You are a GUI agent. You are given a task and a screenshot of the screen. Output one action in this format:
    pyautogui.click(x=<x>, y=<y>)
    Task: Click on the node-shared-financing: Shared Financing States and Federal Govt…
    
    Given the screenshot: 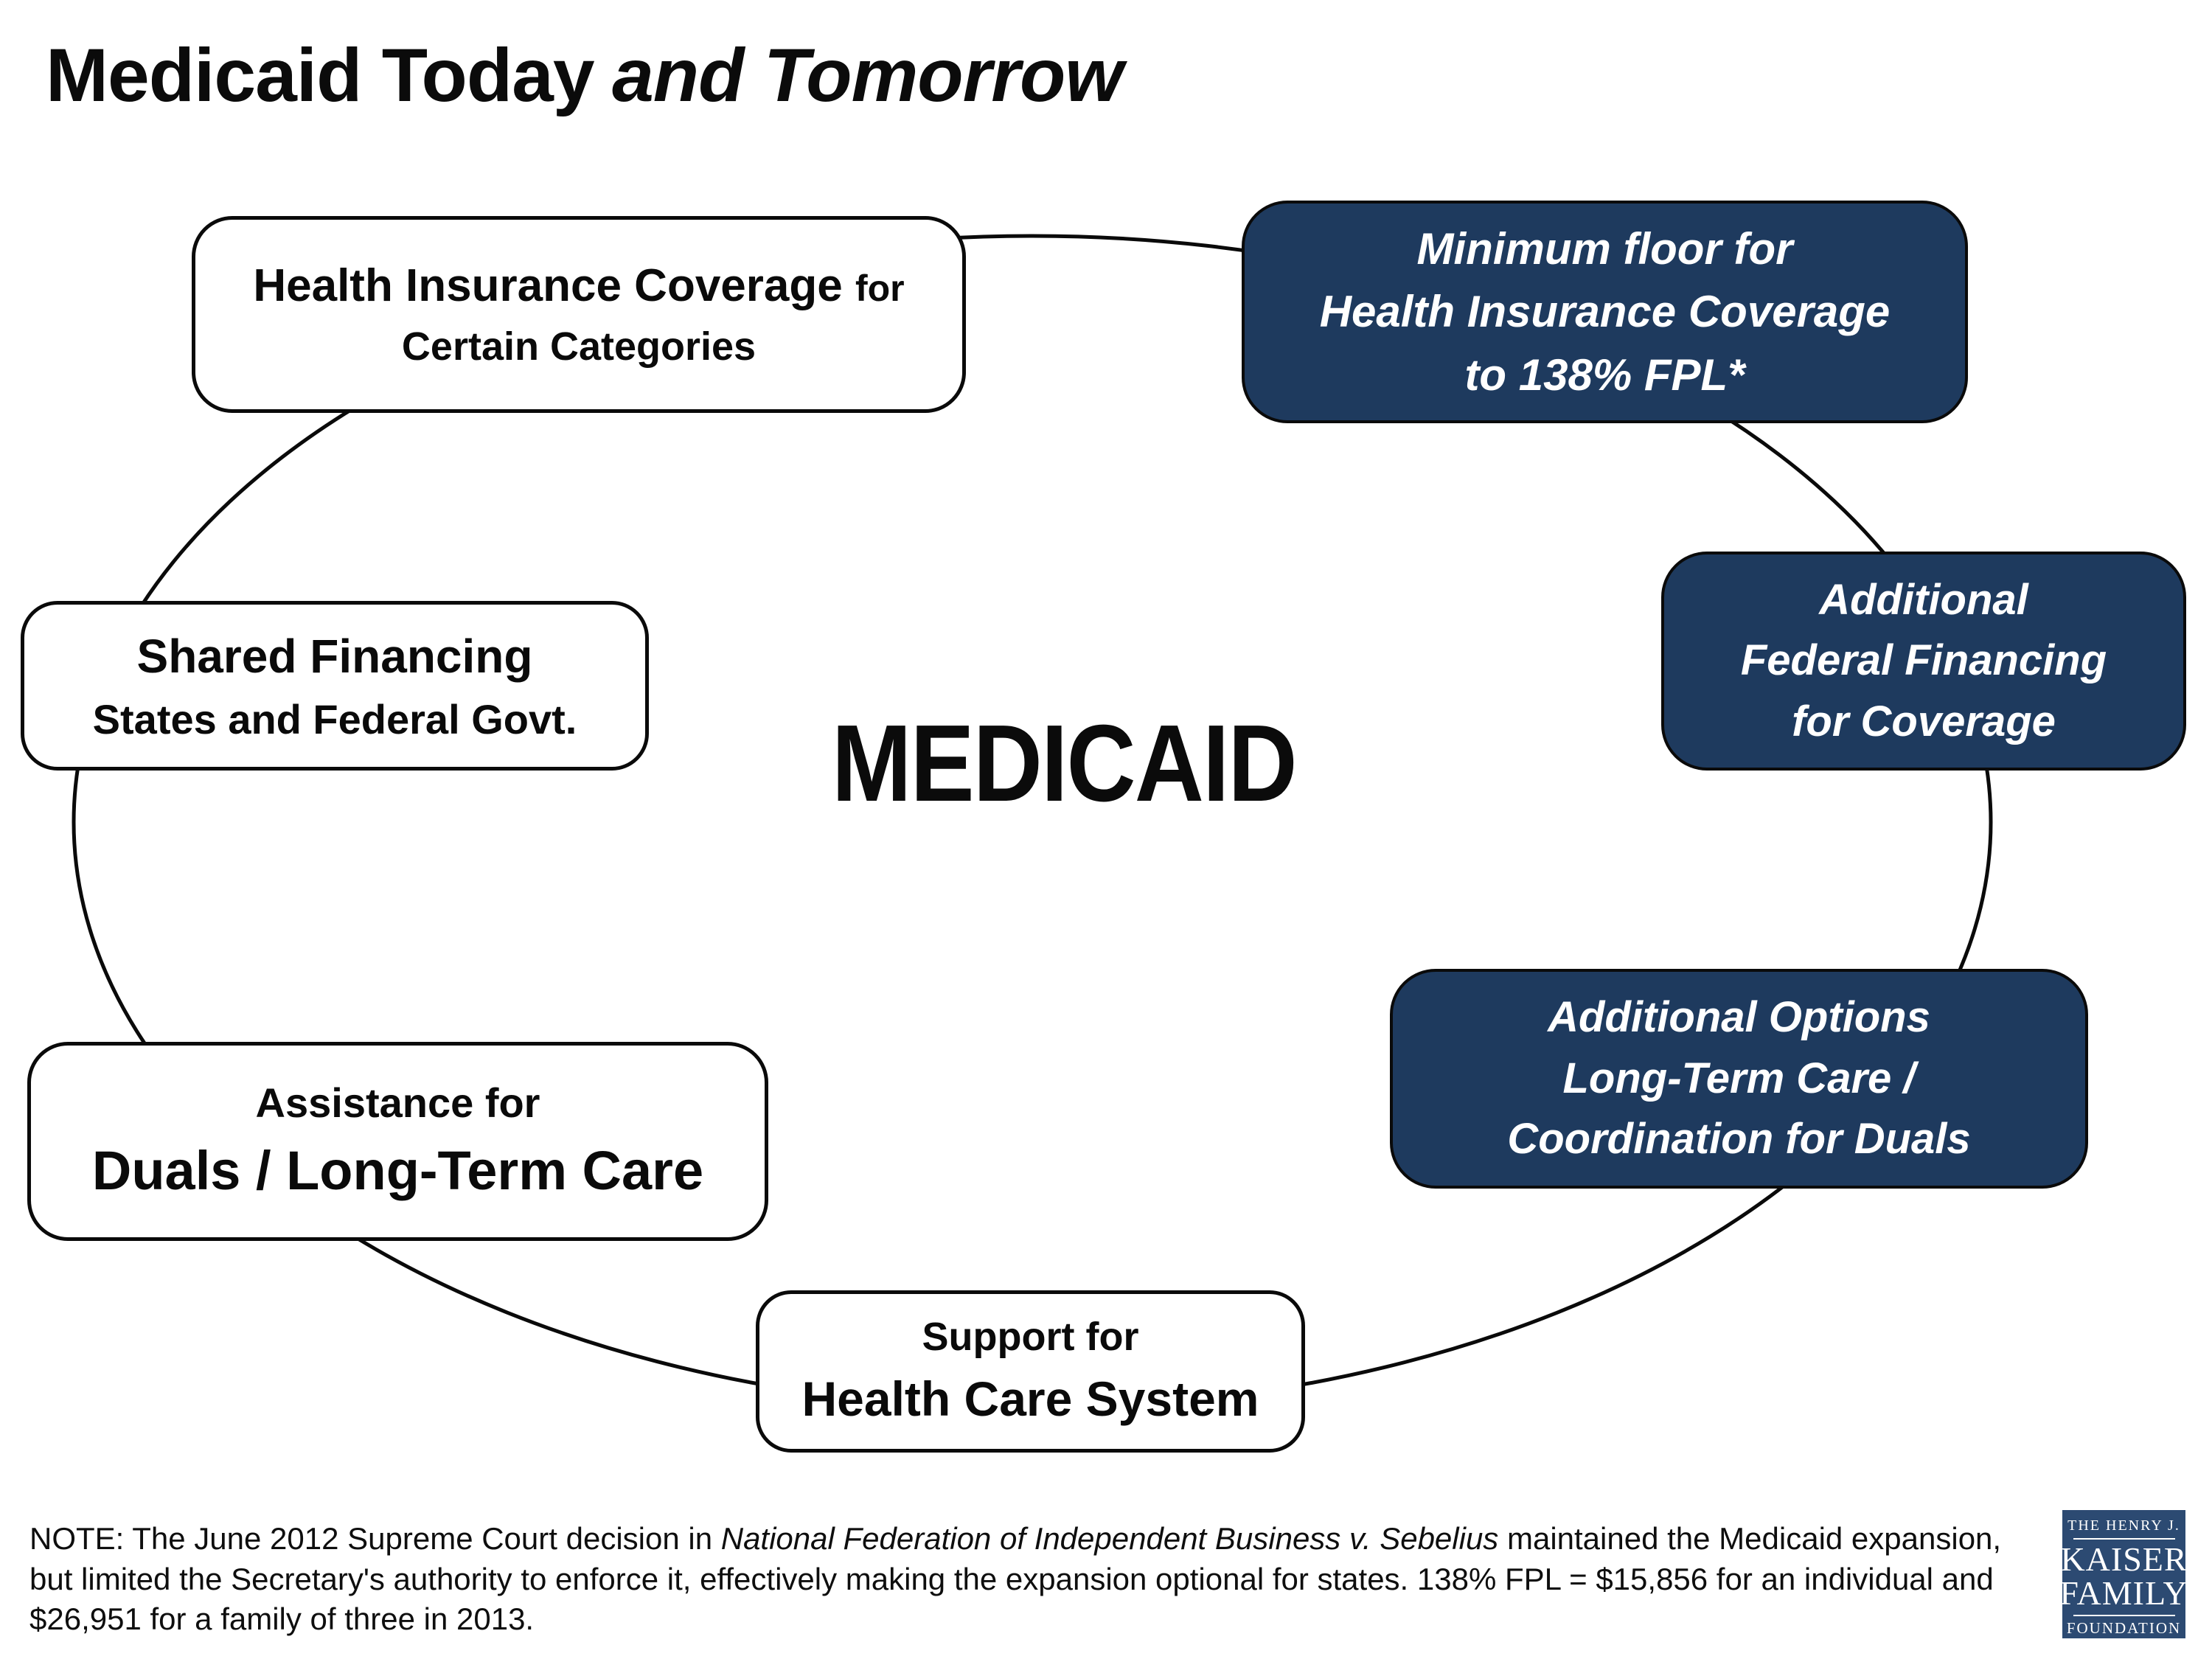 What is the action you would take?
    pyautogui.click(x=335, y=686)
    